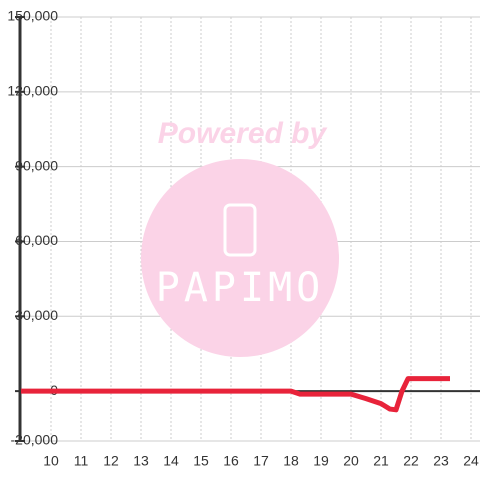 Image resolution: width=480 pixels, height=480 pixels. I want to click on y-tick-label: 90,000, so click(36, 165).